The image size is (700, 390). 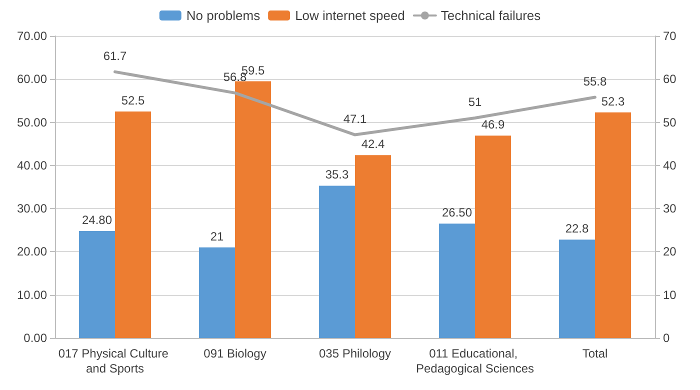 What do you see at coordinates (337, 175) in the screenshot?
I see `data-label: 35.3` at bounding box center [337, 175].